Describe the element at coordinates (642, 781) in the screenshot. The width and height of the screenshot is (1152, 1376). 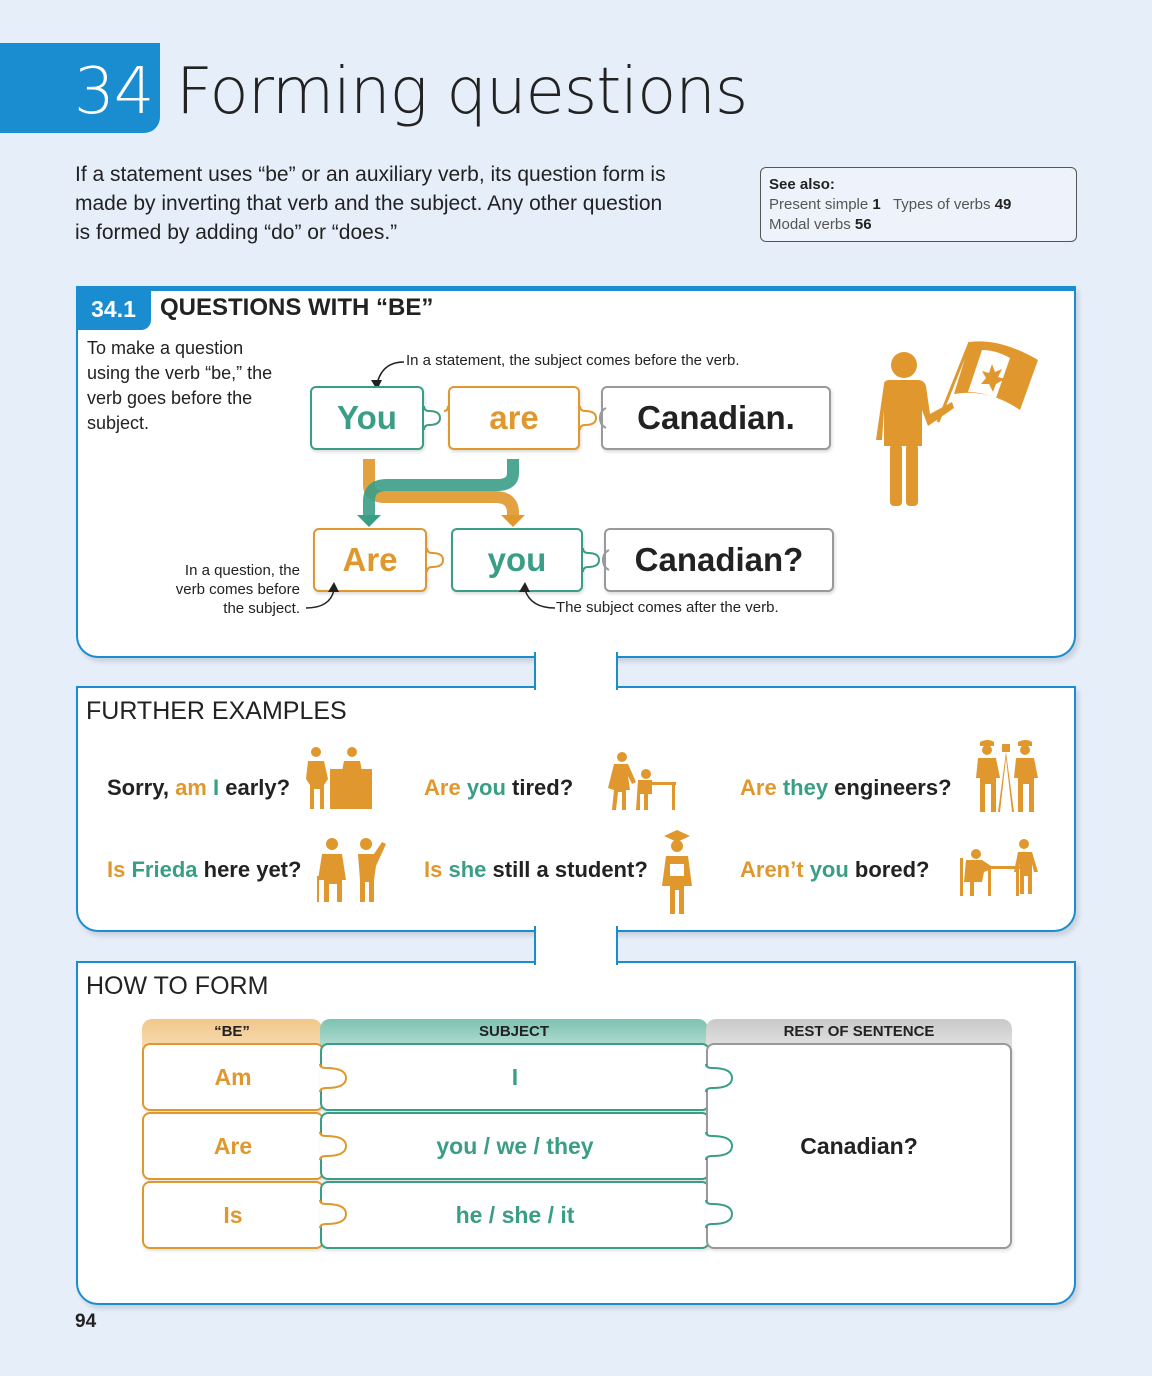
I see `teacher-and-student-icon` at that location.